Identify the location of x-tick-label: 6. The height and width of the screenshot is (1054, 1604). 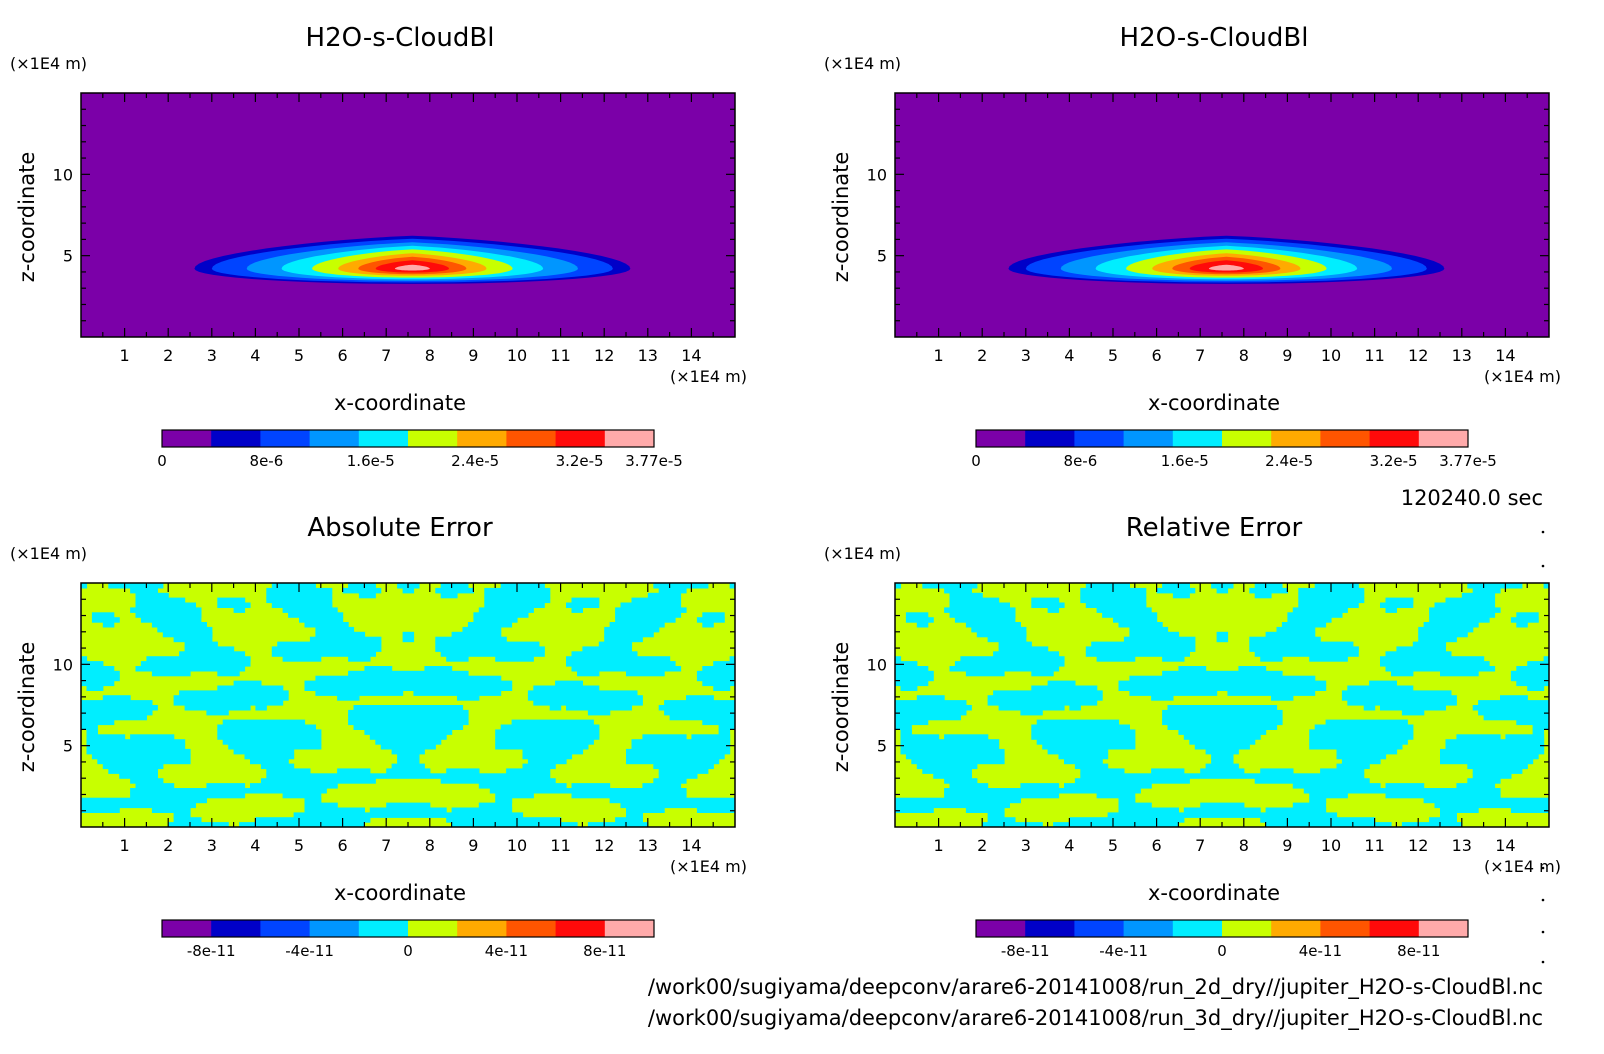
(1157, 845).